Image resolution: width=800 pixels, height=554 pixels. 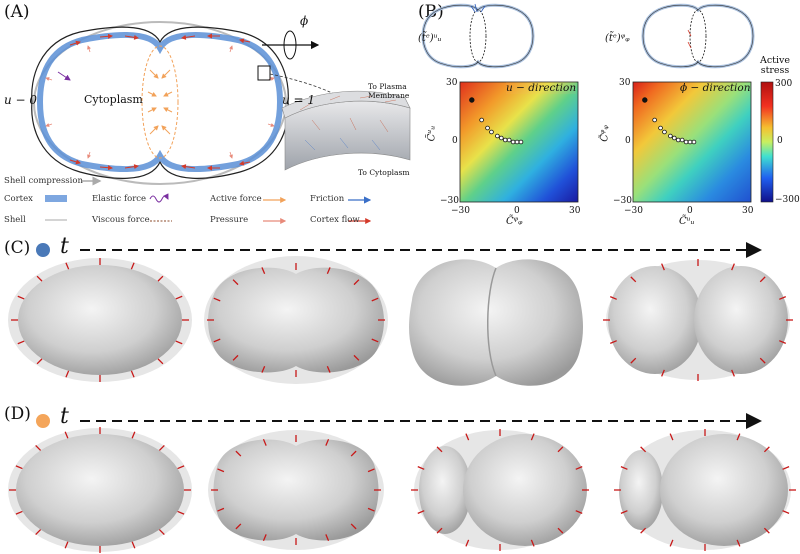 What do you see at coordinates (327, 199) in the screenshot?
I see `legend-friction-label: Friction` at bounding box center [327, 199].